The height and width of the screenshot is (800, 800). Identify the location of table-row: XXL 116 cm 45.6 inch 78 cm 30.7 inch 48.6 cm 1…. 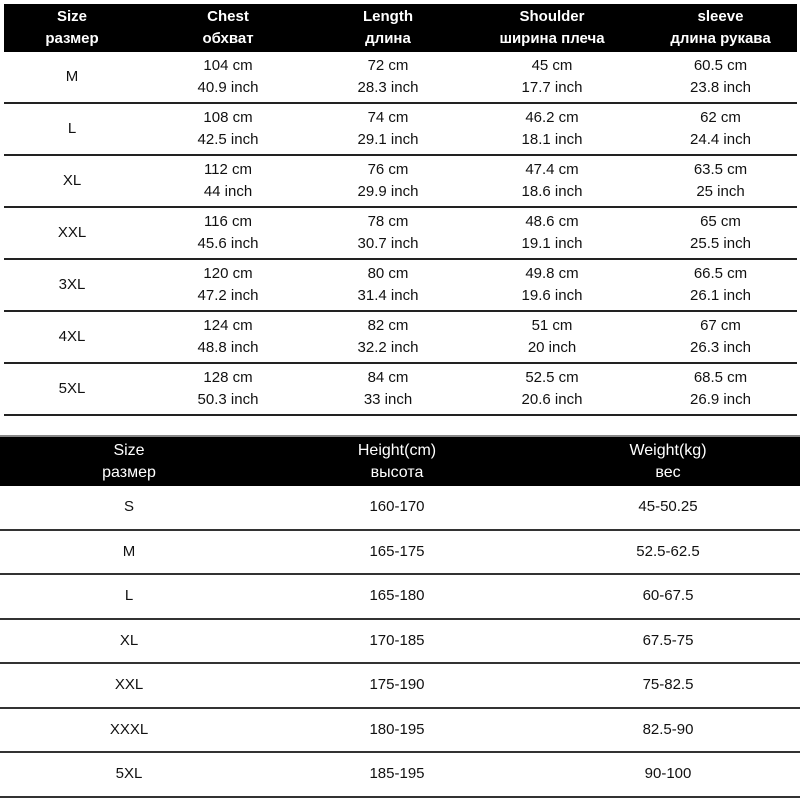
(400, 234).